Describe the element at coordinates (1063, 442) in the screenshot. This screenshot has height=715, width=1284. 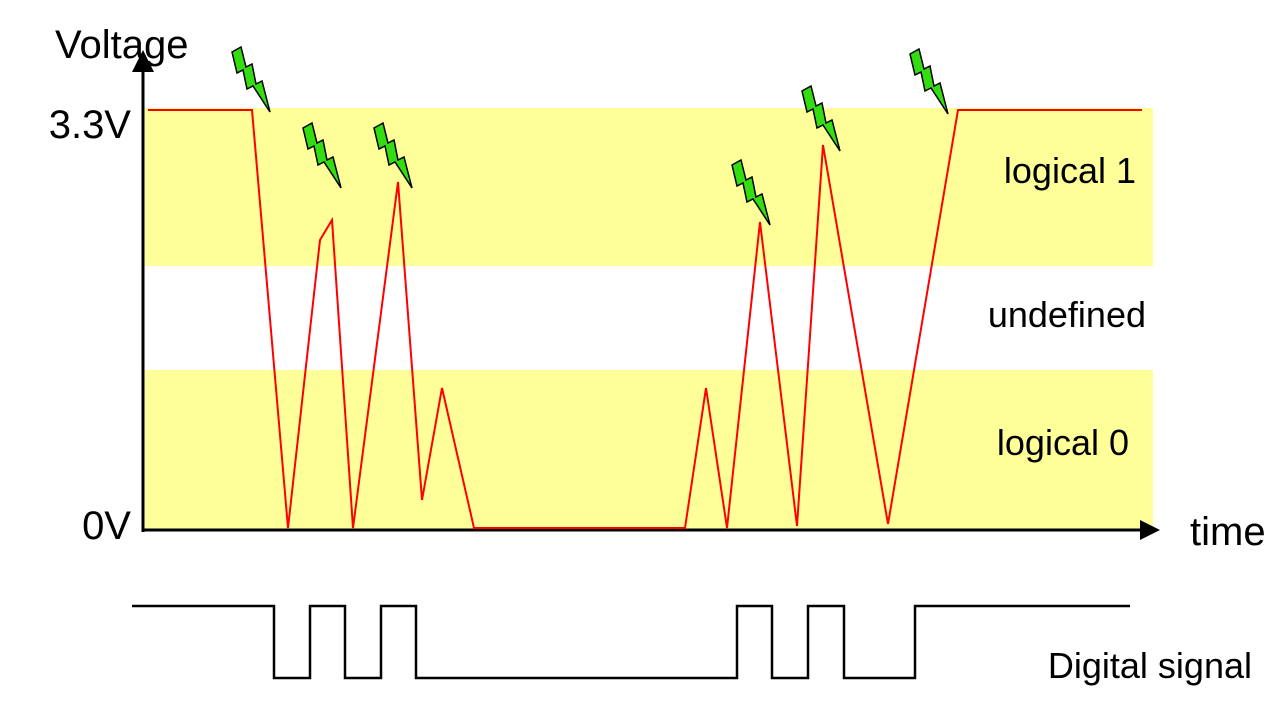
I see `logical-0-label: logical 0` at that location.